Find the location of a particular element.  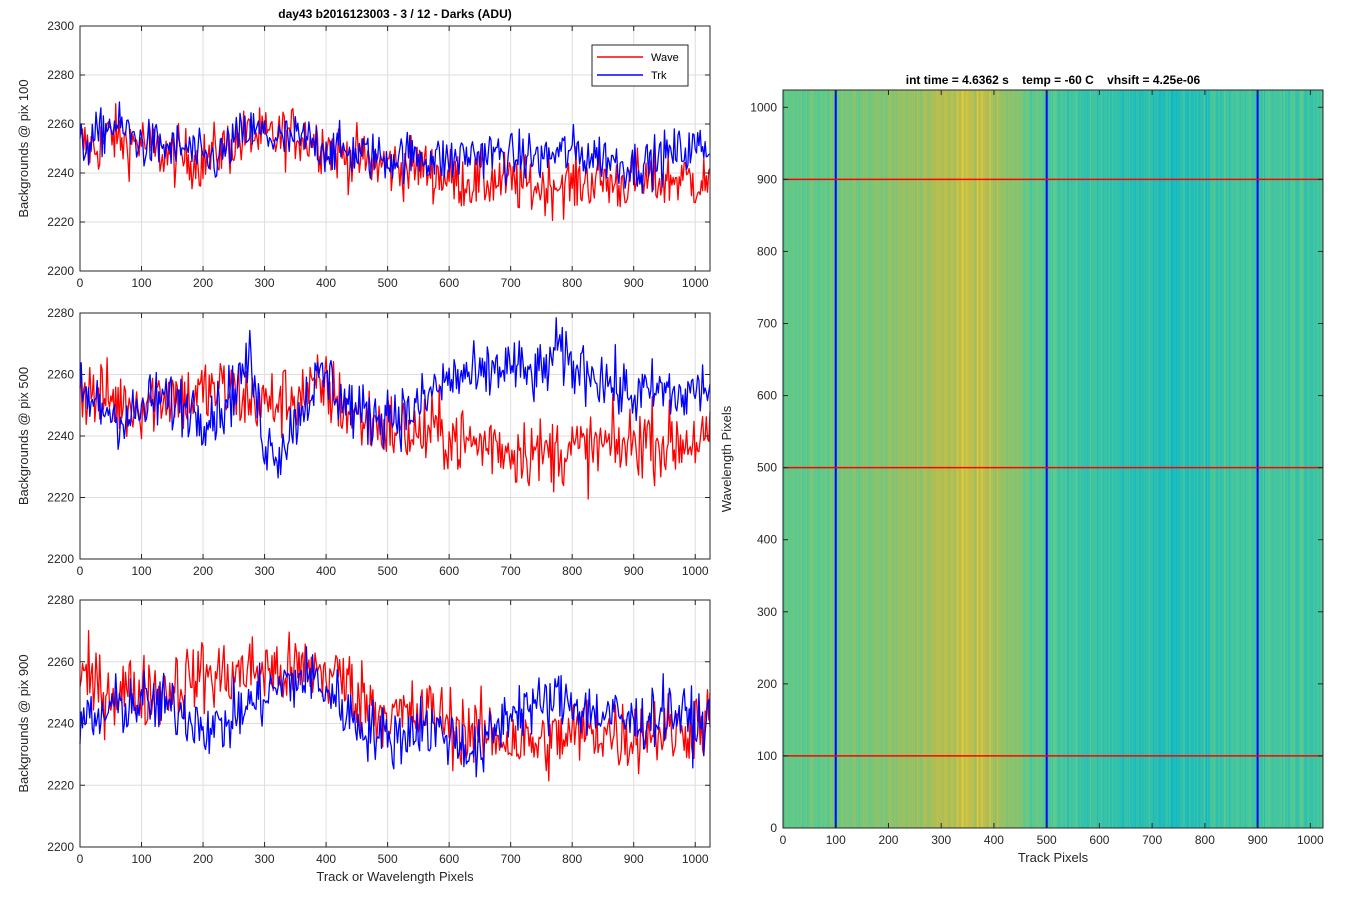

y-tick-label: 600 is located at coordinates (767, 396).